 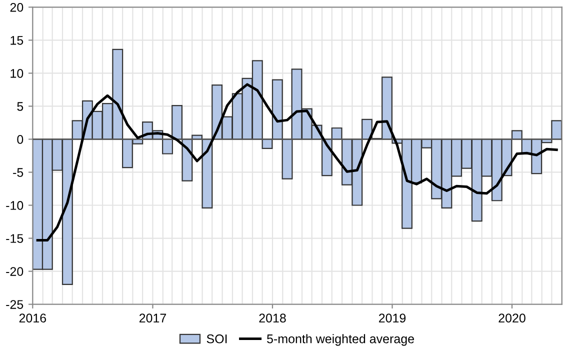 I want to click on x-tick-label: 2018, so click(x=272, y=318).